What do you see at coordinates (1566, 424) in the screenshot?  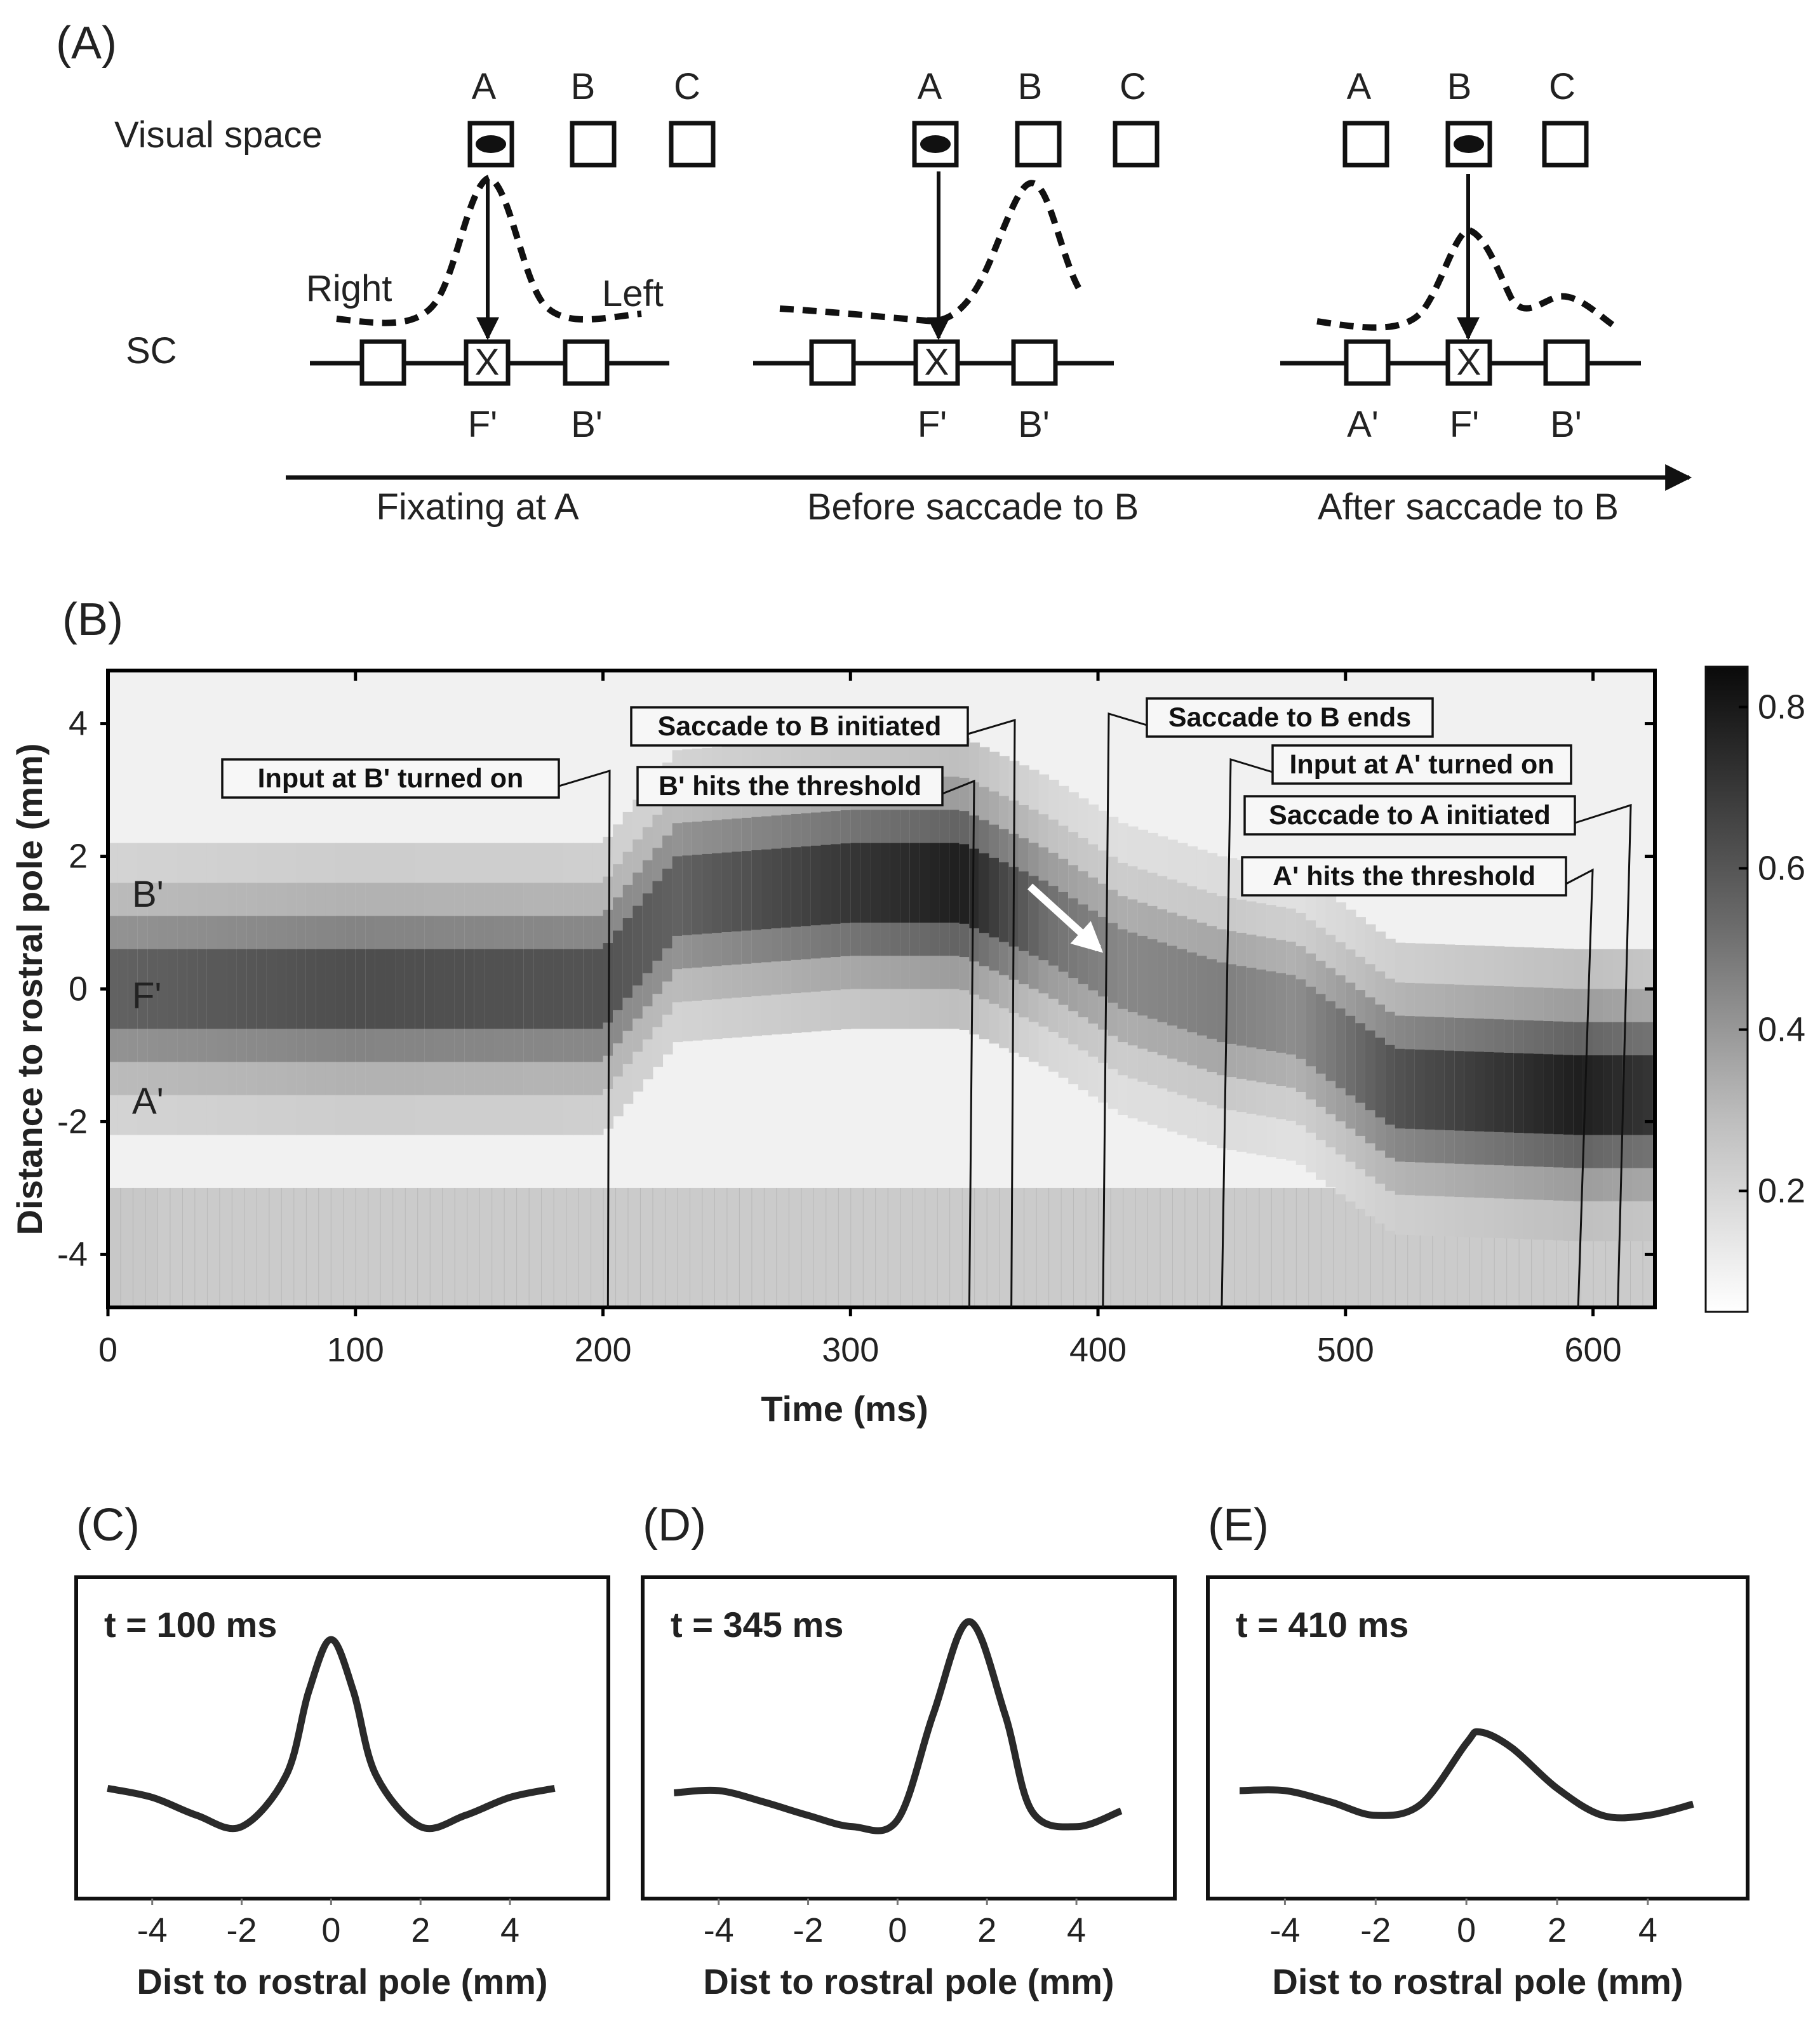 I see `stage3-sc-letter-b: B'` at bounding box center [1566, 424].